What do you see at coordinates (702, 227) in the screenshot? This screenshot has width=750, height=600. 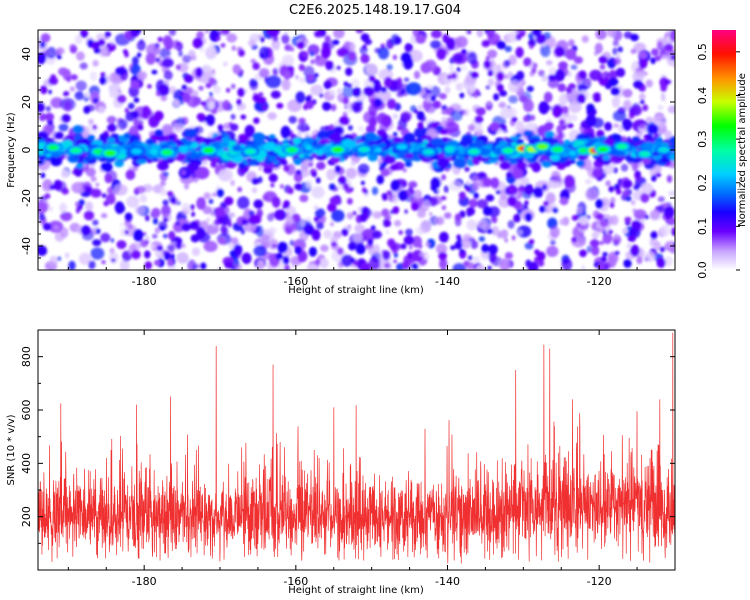 I see `colorbar-tick-label: 0.1` at bounding box center [702, 227].